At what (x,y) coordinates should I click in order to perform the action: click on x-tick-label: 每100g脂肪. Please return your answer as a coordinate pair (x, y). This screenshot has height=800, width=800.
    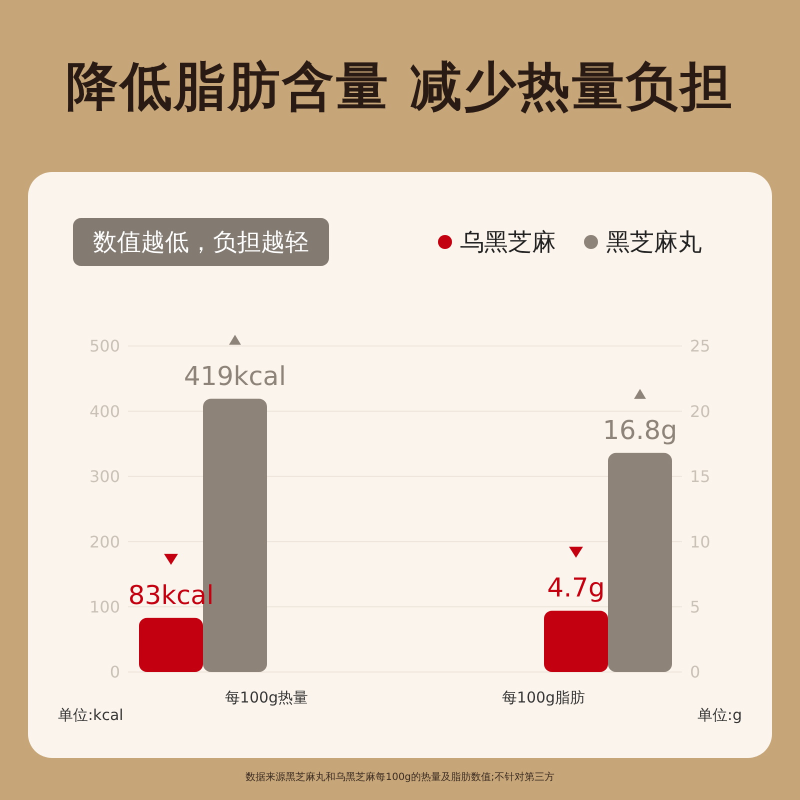
    Looking at the image, I should click on (544, 697).